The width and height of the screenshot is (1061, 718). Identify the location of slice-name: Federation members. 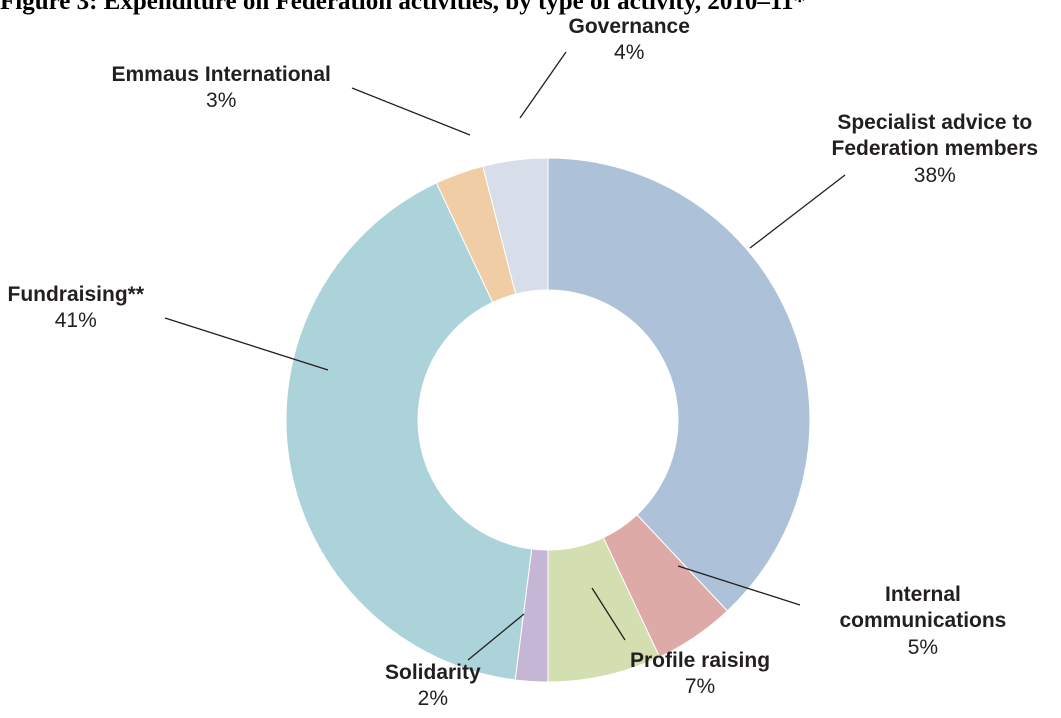
(935, 149).